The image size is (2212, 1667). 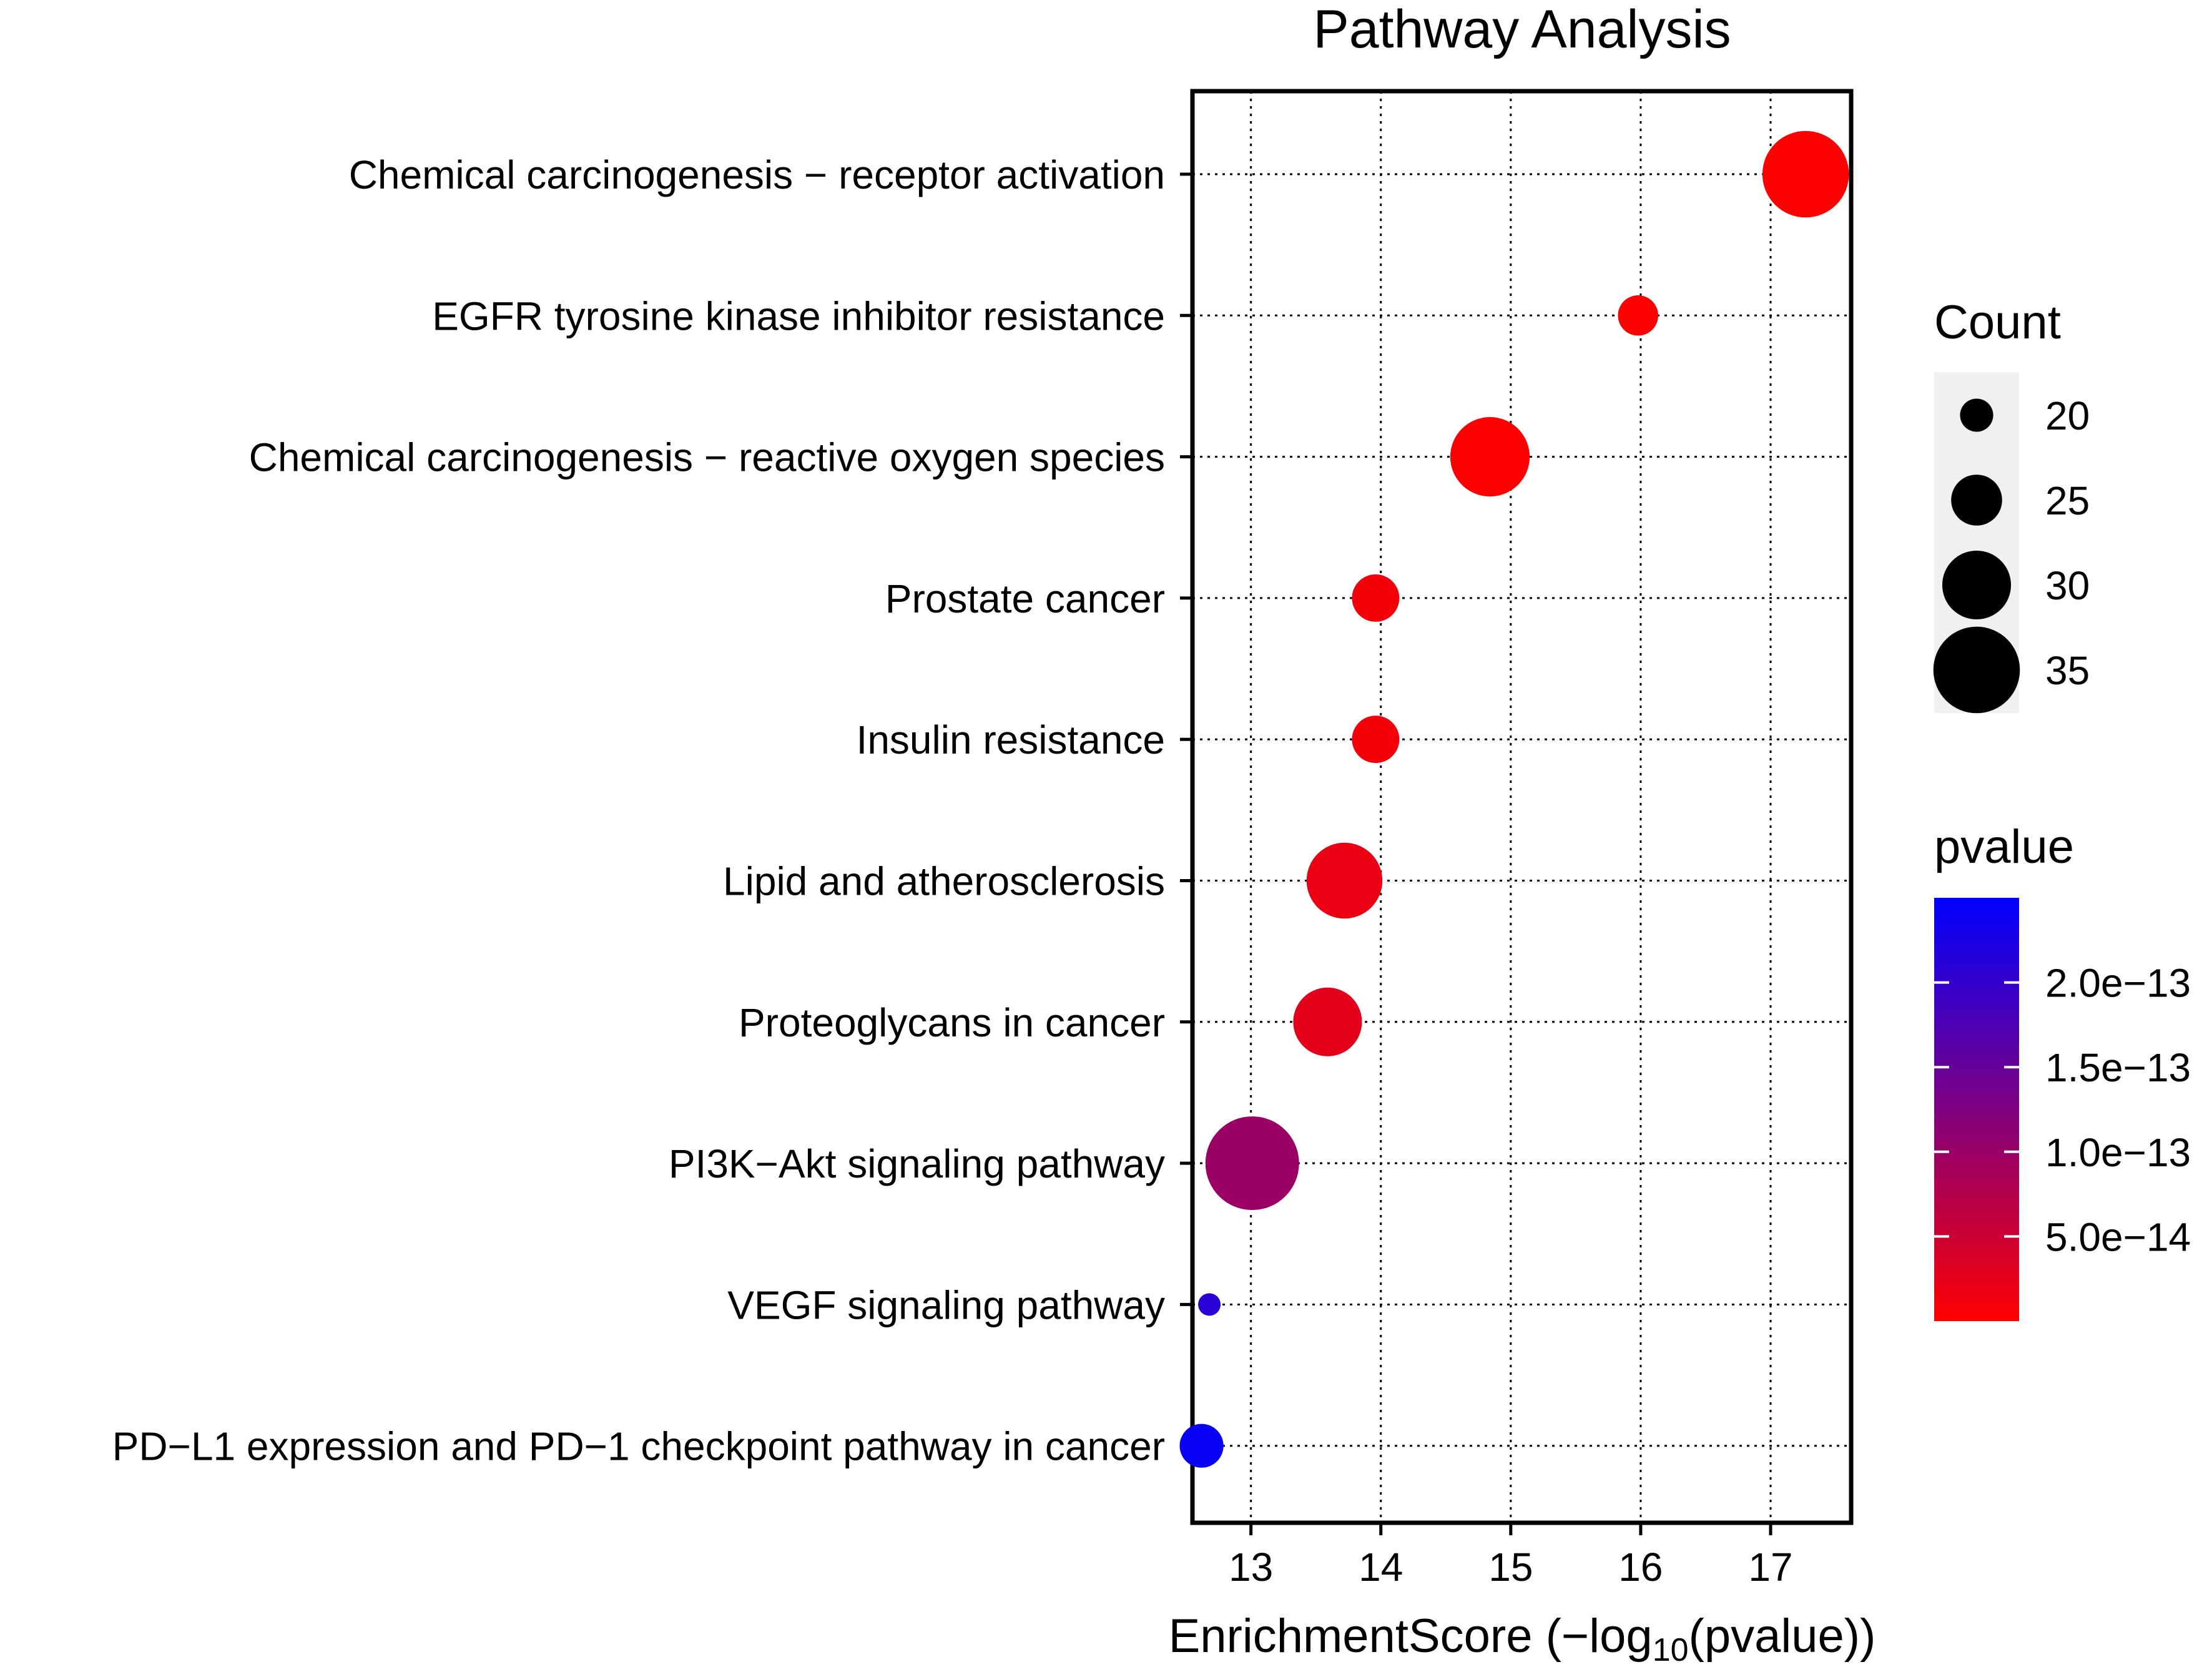 I want to click on x-tick-label: 15, so click(x=1510, y=1568).